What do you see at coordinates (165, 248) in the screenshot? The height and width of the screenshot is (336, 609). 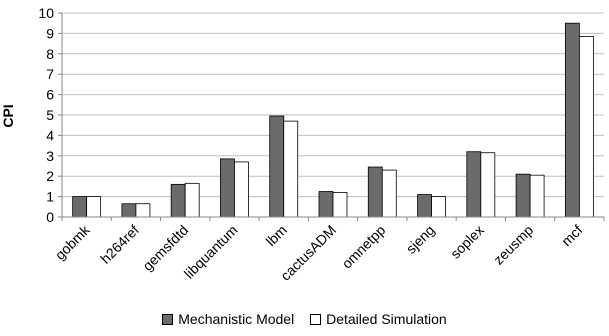 I see `x-tick-label: gemsfdtd` at bounding box center [165, 248].